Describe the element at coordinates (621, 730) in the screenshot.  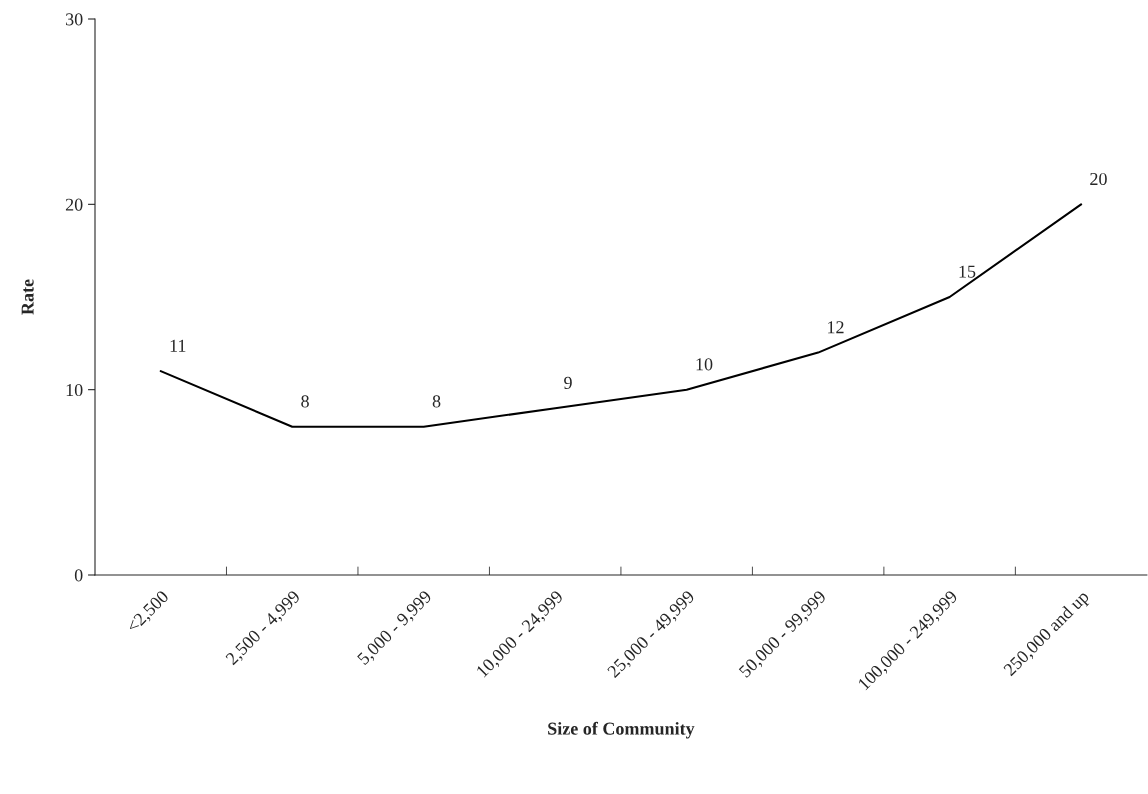
I see `x-axis-title: Size of Community` at that location.